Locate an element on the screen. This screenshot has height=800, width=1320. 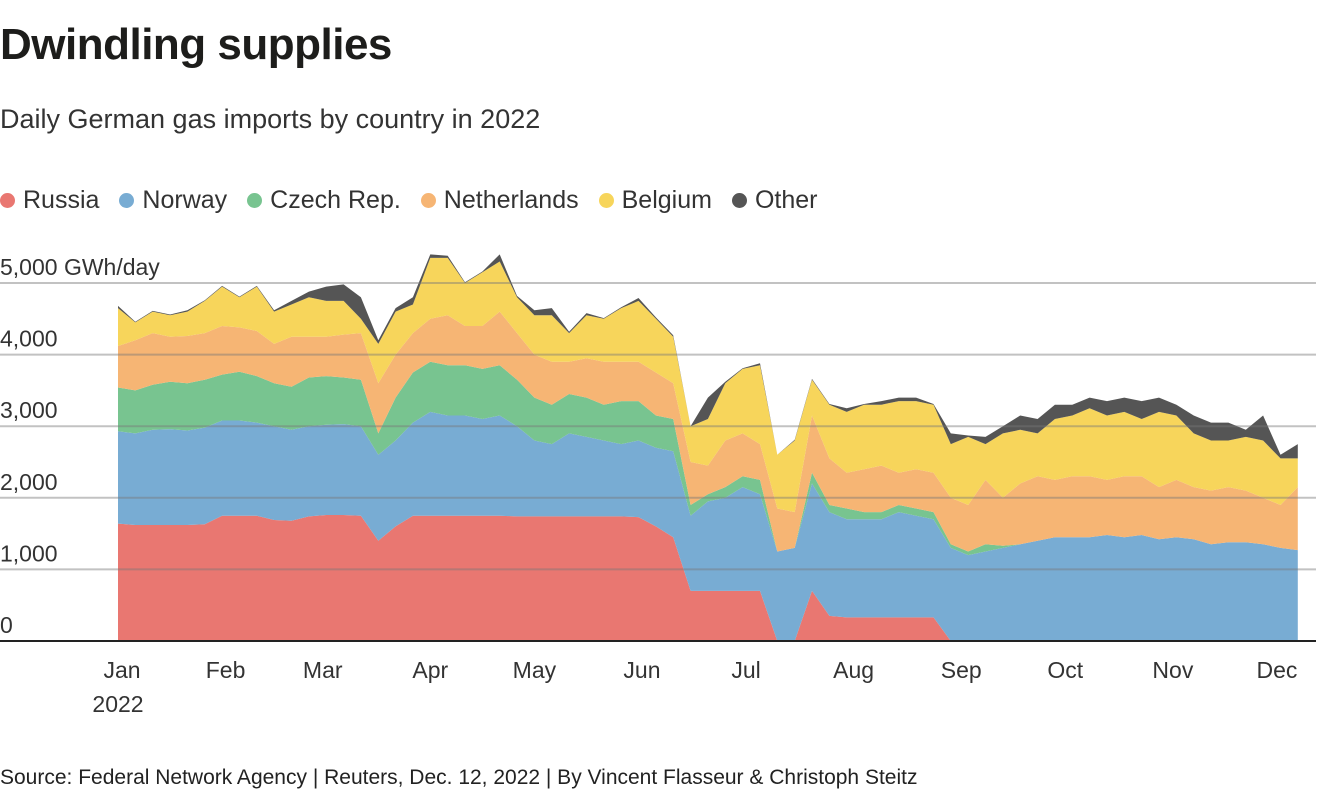
x-tick-label: Sep is located at coordinates (961, 670).